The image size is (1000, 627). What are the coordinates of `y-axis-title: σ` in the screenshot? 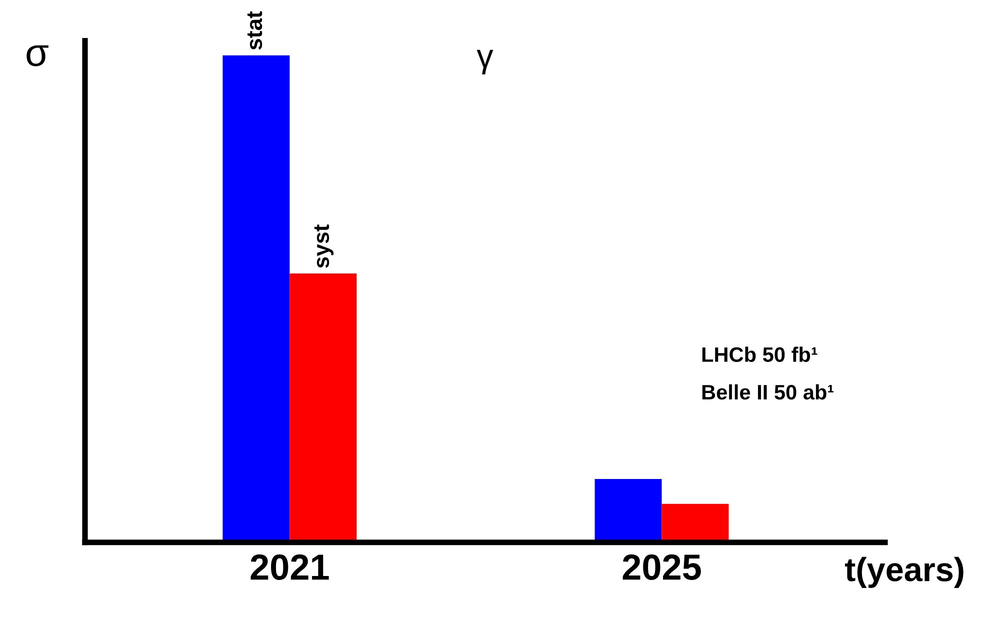 It's located at (37, 55).